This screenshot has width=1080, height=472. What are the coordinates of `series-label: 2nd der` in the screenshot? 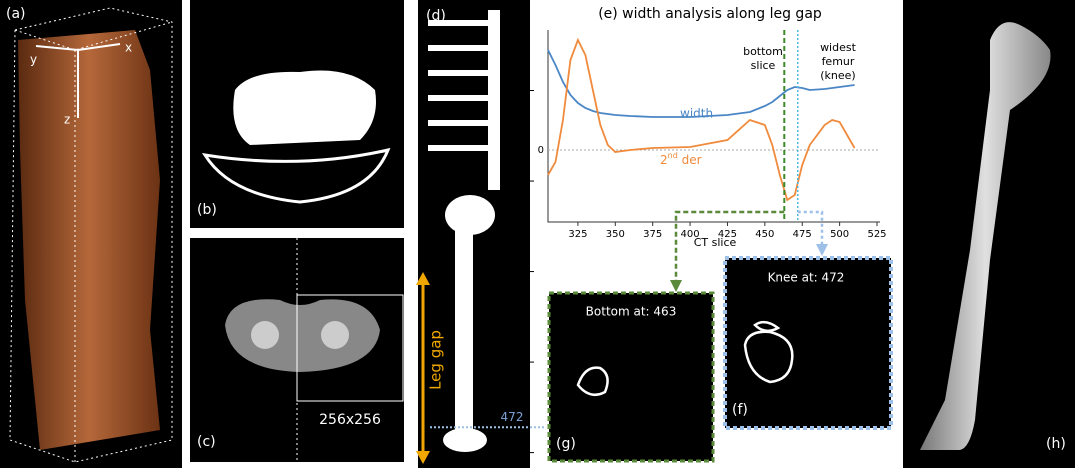 It's located at (681, 159).